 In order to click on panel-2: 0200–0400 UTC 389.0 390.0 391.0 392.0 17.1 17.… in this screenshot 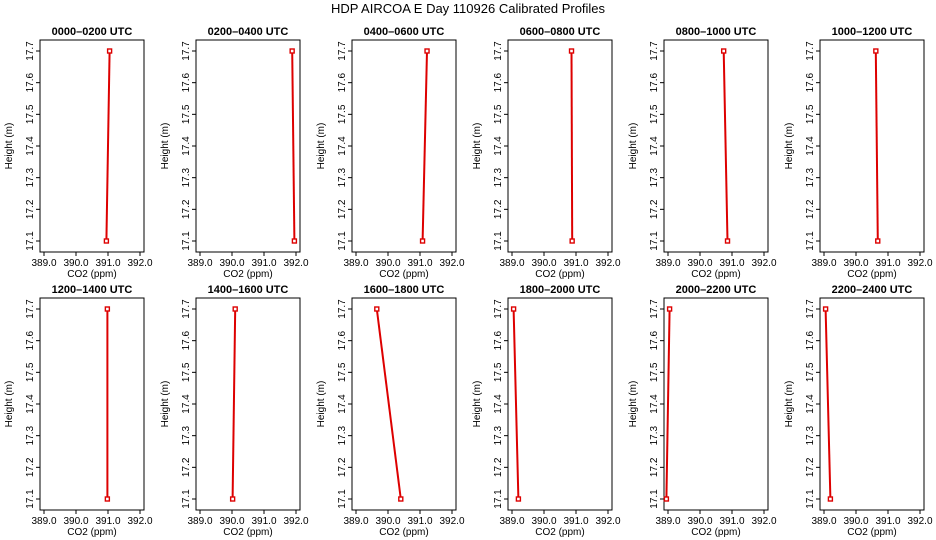, I will do `click(234, 153)`.